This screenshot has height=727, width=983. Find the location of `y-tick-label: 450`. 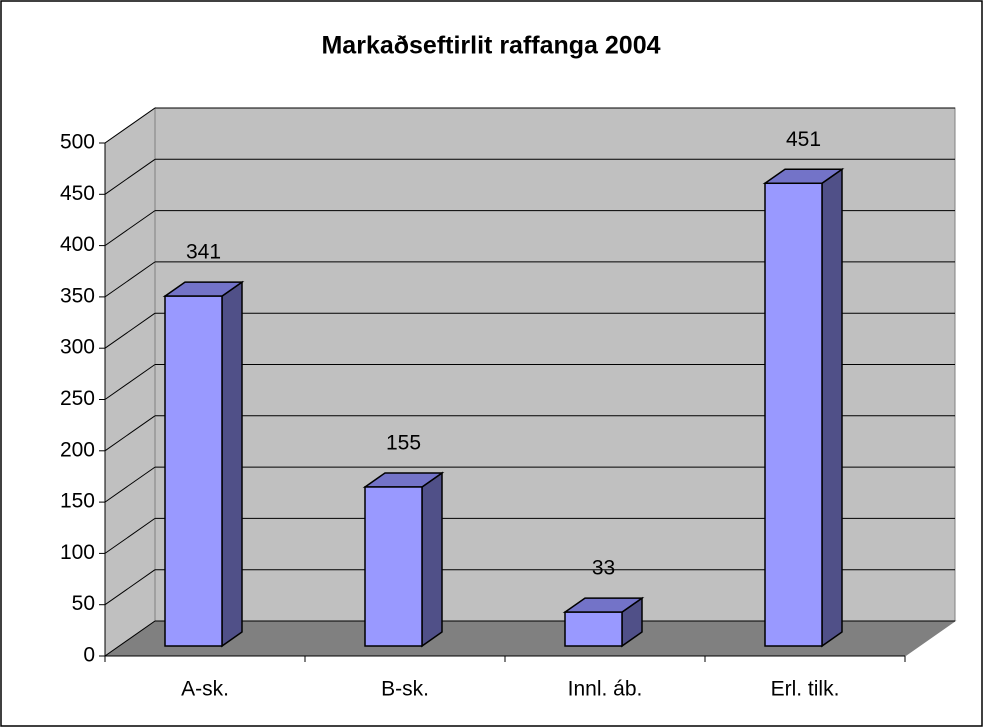

y-tick-label: 450 is located at coordinates (77, 193).